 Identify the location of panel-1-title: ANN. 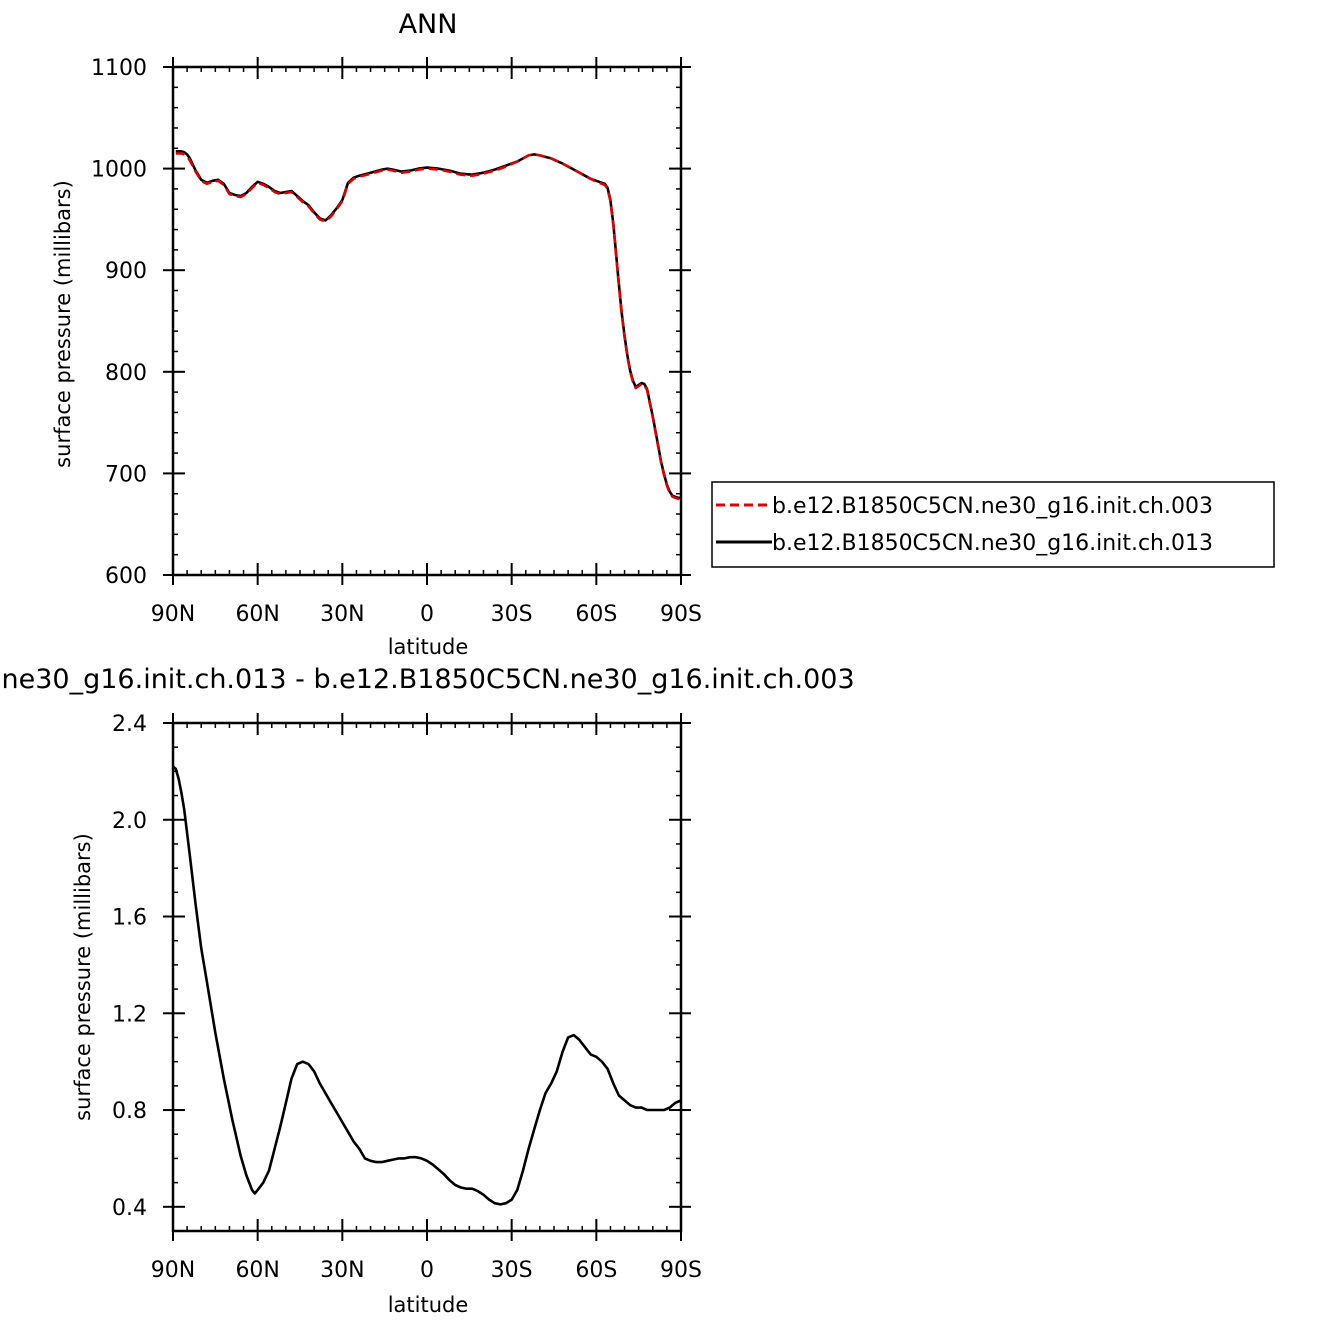
(428, 24).